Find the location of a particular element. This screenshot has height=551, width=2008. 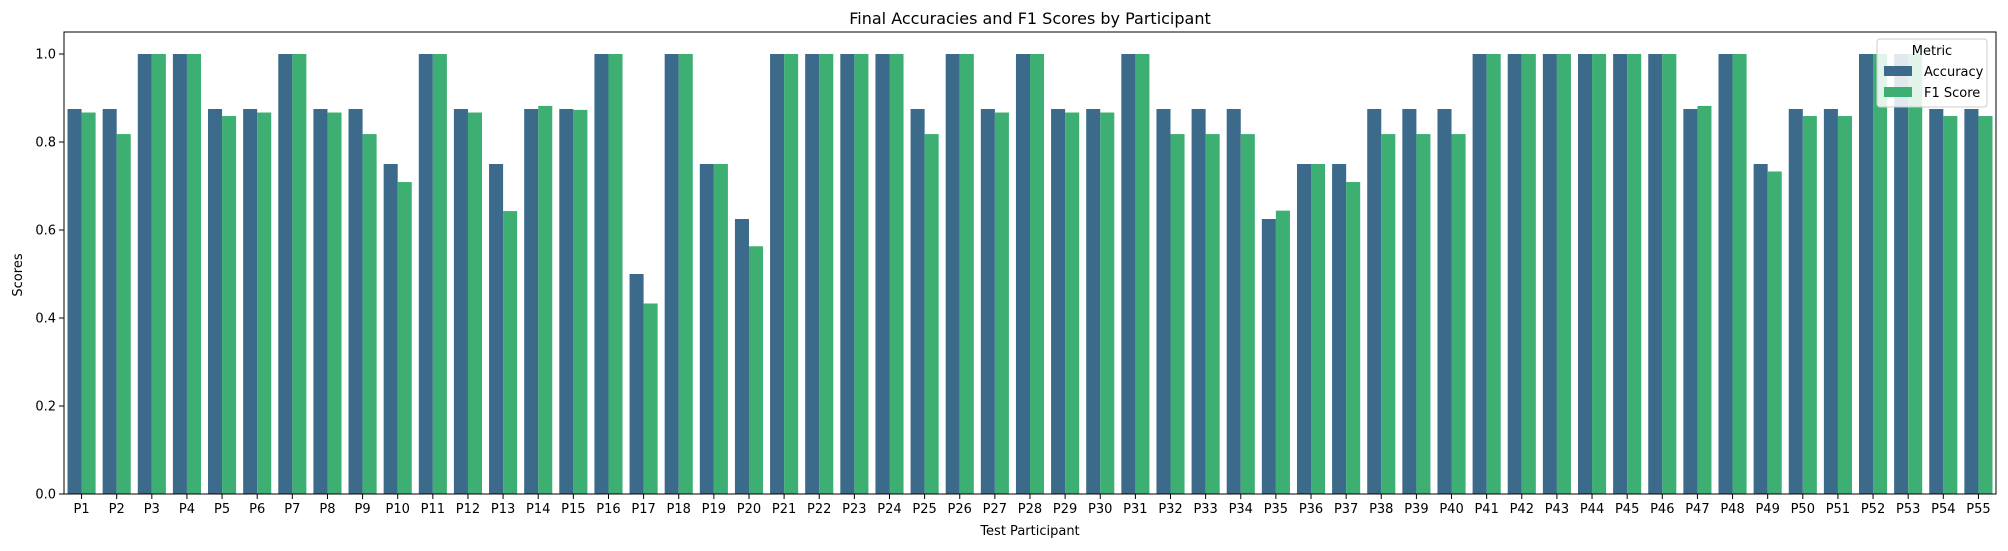

x-tick-label: P2 is located at coordinates (117, 509).